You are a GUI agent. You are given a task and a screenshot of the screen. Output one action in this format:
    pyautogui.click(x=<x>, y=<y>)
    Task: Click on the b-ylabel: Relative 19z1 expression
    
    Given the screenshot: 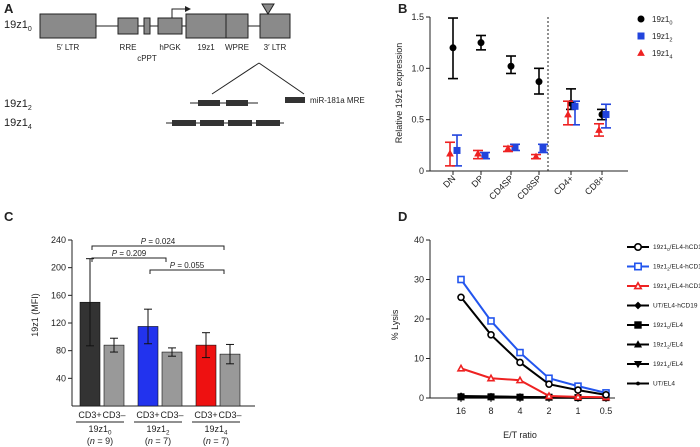 What is the action you would take?
    pyautogui.click(x=399, y=93)
    